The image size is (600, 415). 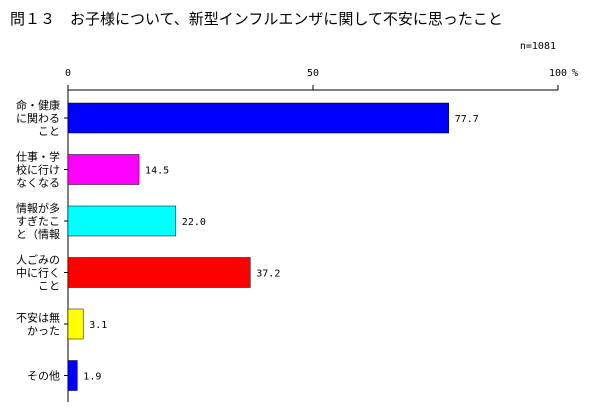 What do you see at coordinates (38, 105) in the screenshot?
I see `category-label: 命・健康` at bounding box center [38, 105].